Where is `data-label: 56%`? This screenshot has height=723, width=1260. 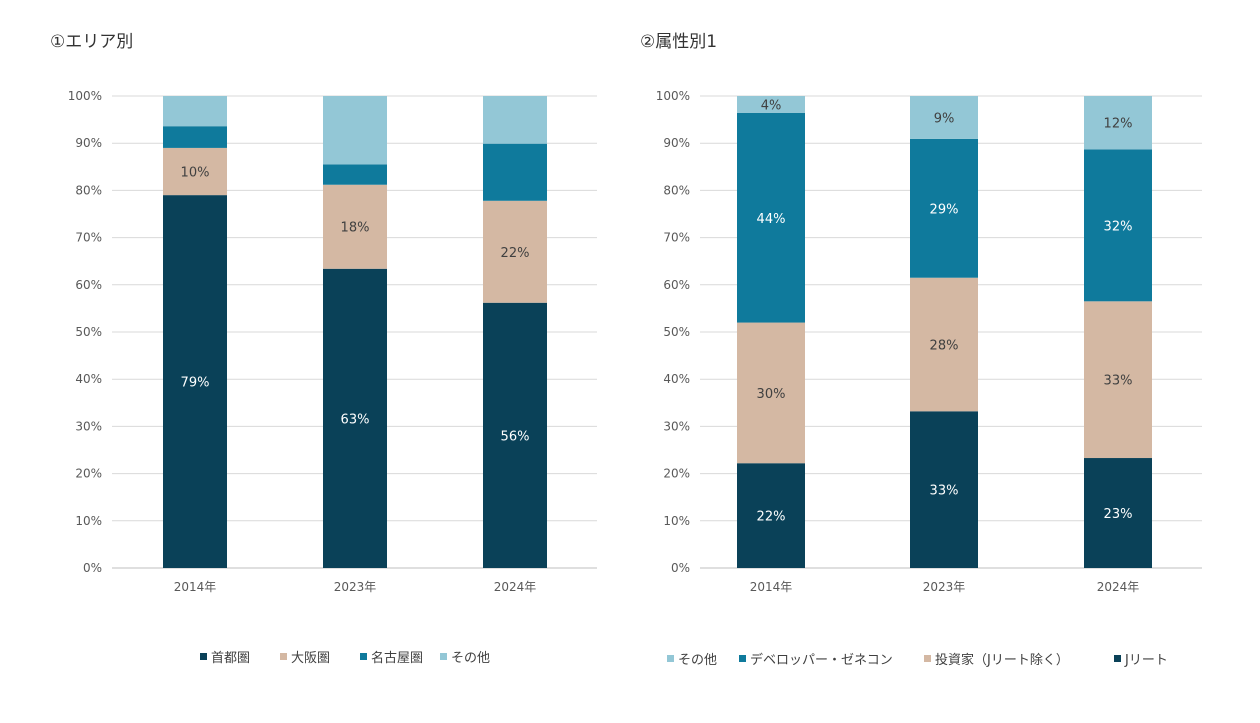 data-label: 56% is located at coordinates (515, 436).